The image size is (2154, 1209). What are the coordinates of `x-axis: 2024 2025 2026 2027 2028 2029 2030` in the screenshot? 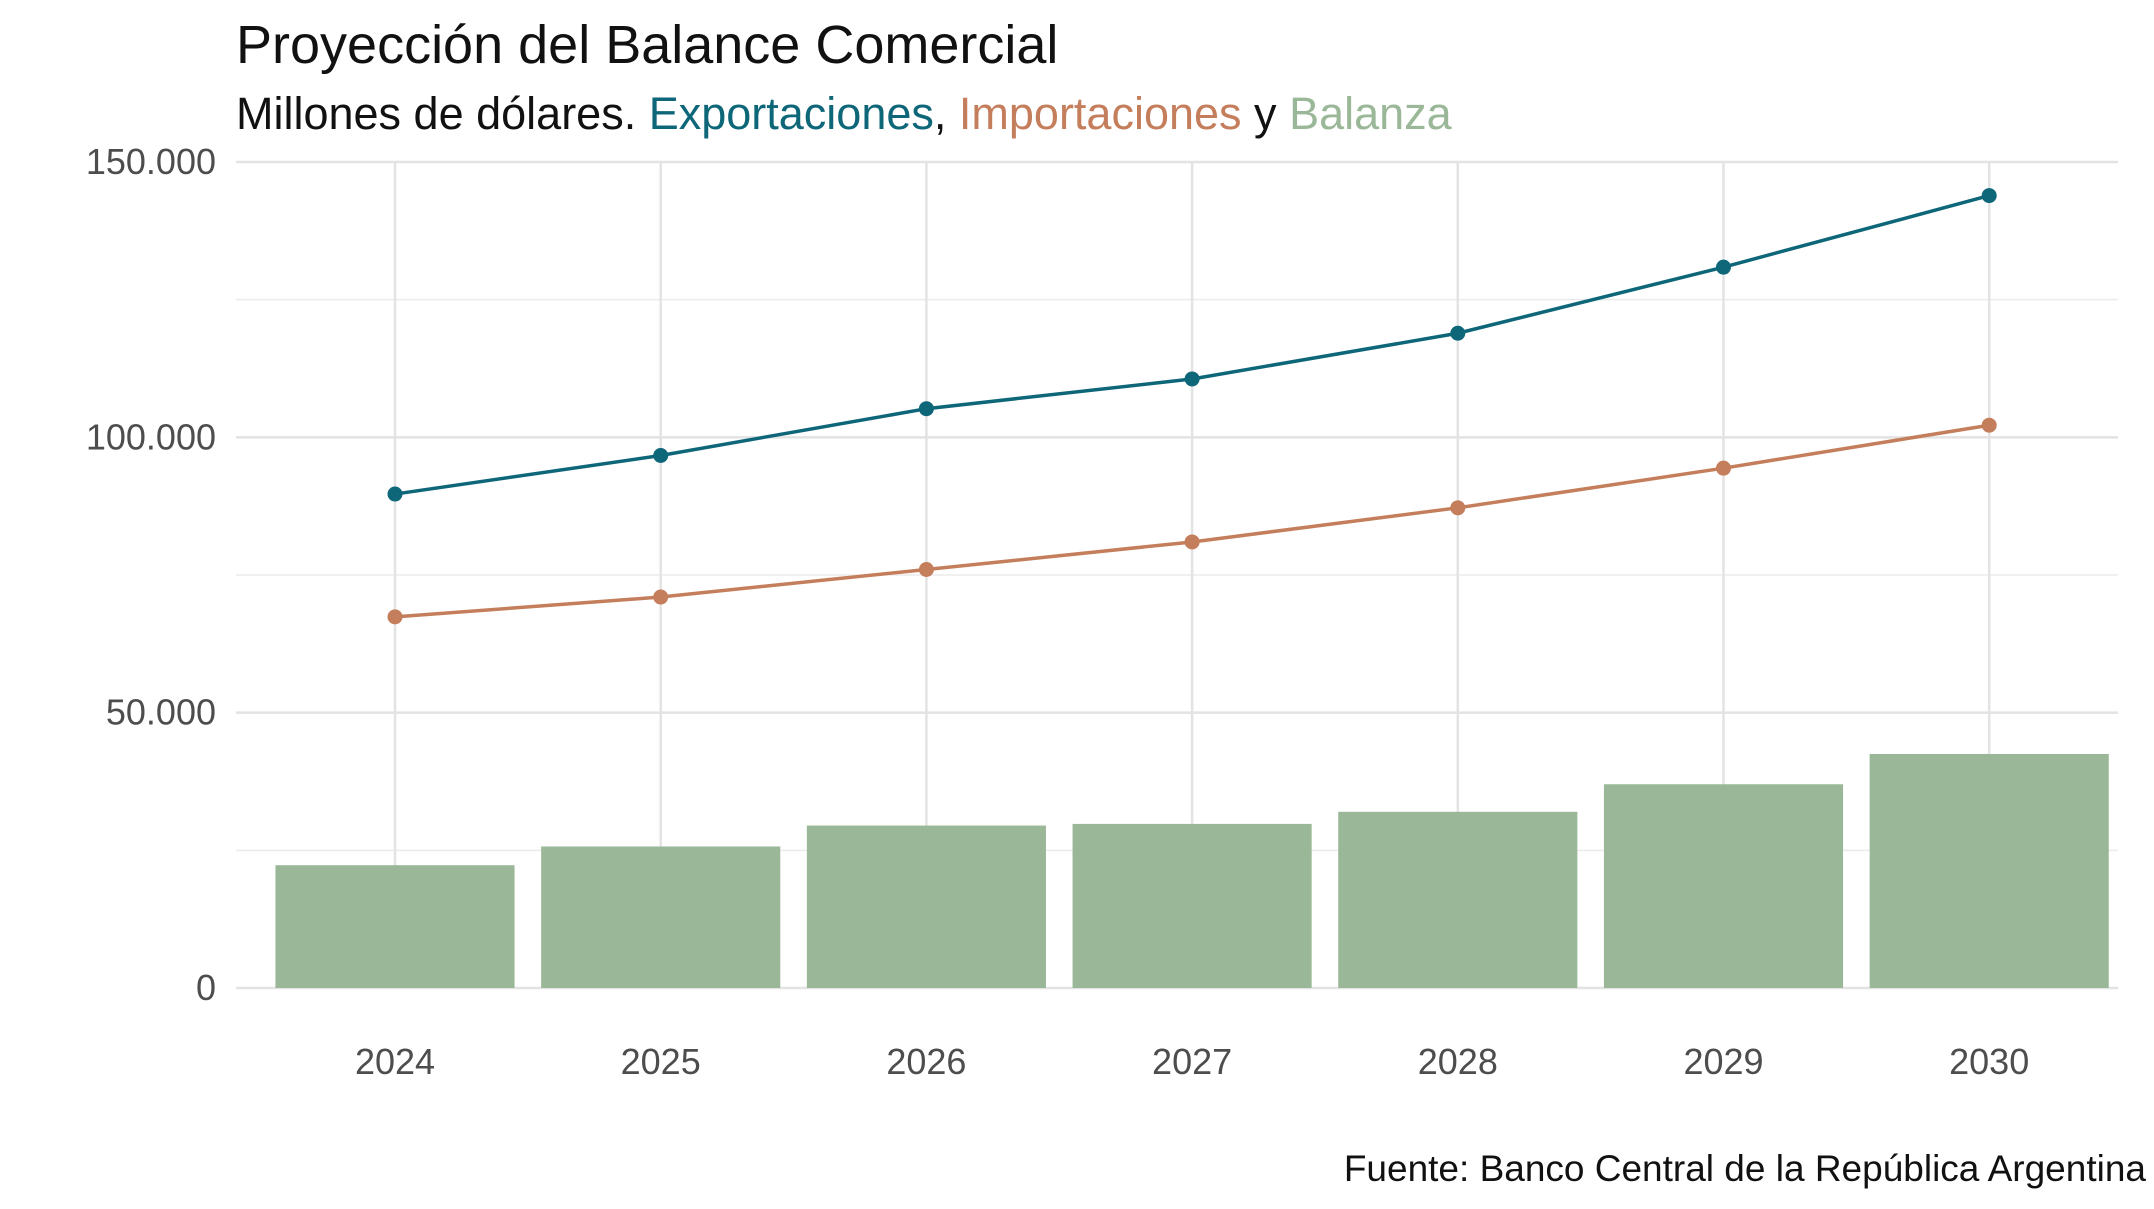 It's located at (1192, 1061).